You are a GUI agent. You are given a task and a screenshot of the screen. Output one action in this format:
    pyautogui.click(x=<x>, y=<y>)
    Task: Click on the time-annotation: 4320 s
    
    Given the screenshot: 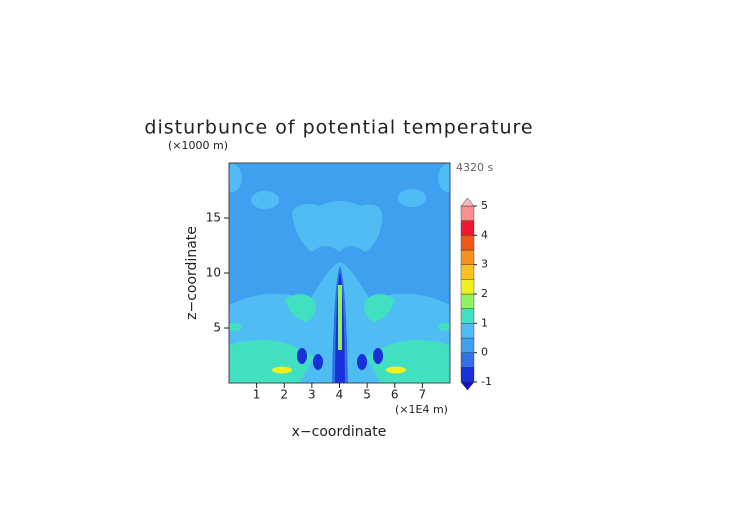 What is the action you would take?
    pyautogui.click(x=474, y=167)
    